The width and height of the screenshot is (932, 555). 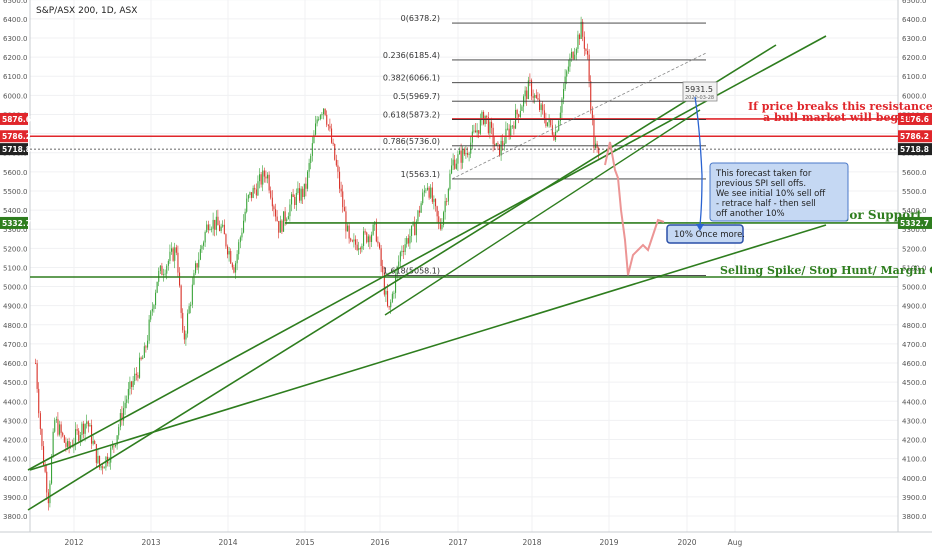 What do you see at coordinates (914, 77) in the screenshot?
I see `y-tick-right: 6100.0` at bounding box center [914, 77].